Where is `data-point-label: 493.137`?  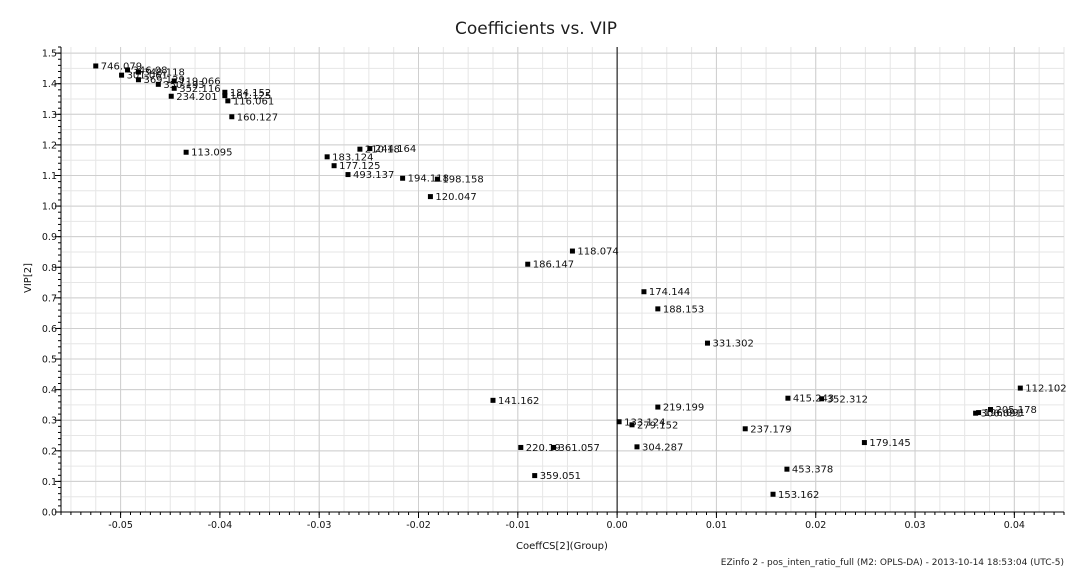 data-point-label: 493.137 is located at coordinates (373, 175).